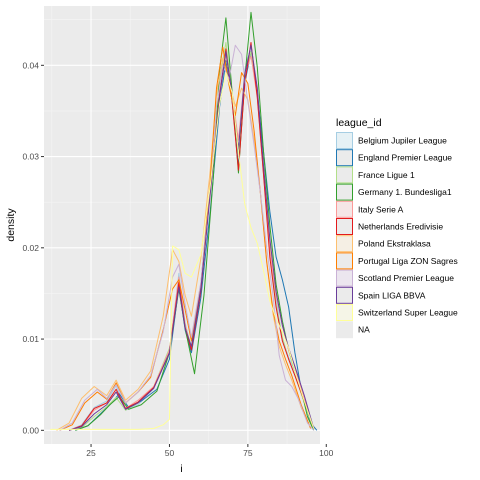 The image size is (480, 480). Describe the element at coordinates (386, 175) in the screenshot. I see `legend-label: France Ligue 1` at that location.